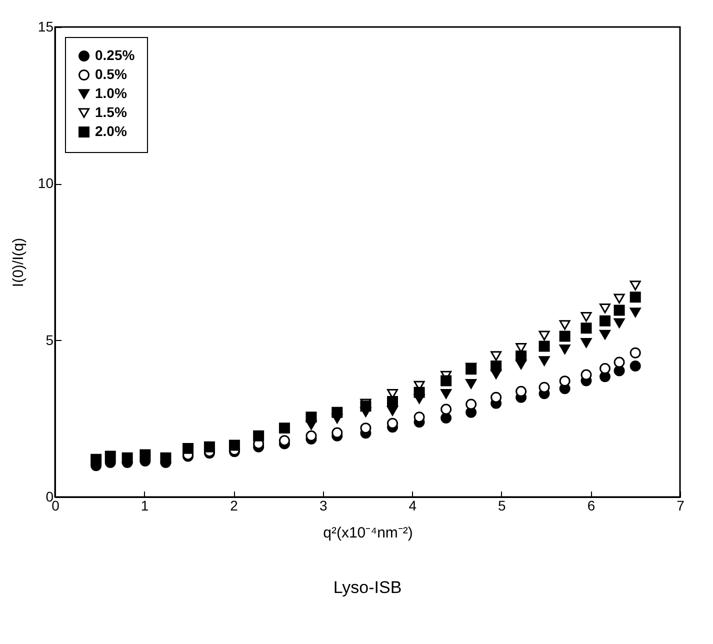 Image resolution: width=713 pixels, height=644 pixels. What do you see at coordinates (323, 506) in the screenshot?
I see `x-tick-label: 3` at bounding box center [323, 506].